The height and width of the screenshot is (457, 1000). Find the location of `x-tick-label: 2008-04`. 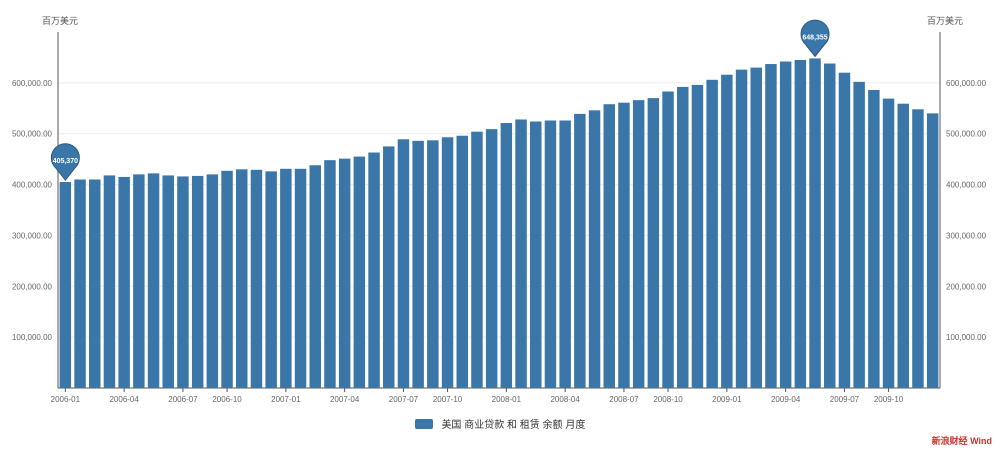

x-tick-label: 2008-04 is located at coordinates (565, 399).